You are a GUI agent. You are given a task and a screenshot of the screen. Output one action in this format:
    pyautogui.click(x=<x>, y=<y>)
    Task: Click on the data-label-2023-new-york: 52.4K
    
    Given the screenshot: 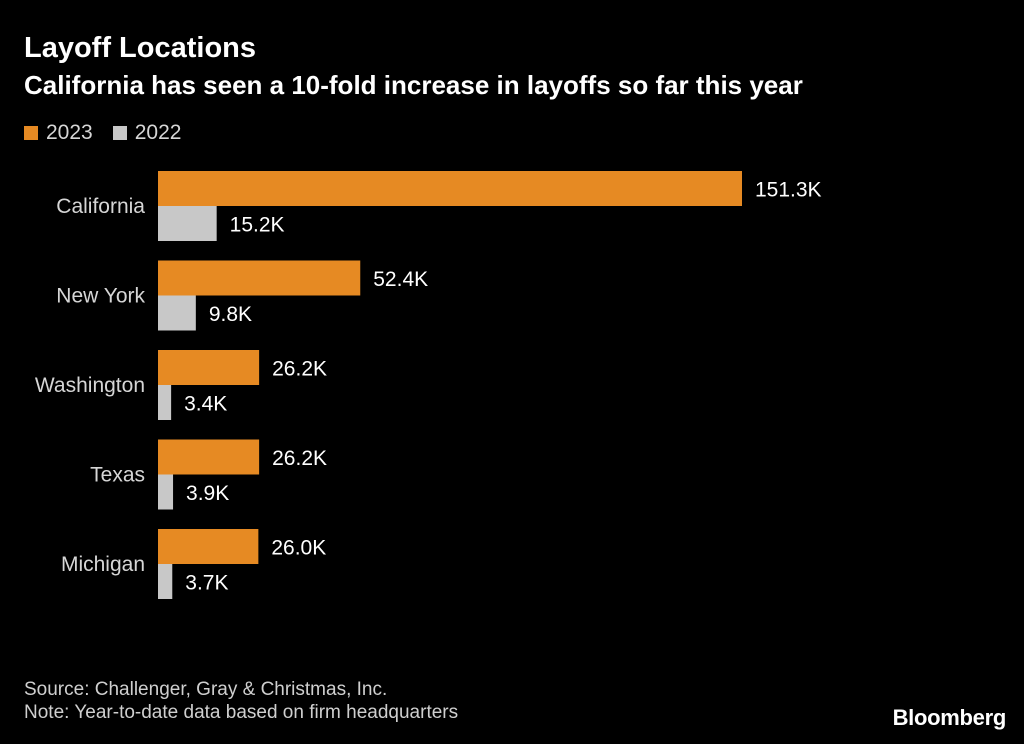 What is the action you would take?
    pyautogui.click(x=400, y=279)
    